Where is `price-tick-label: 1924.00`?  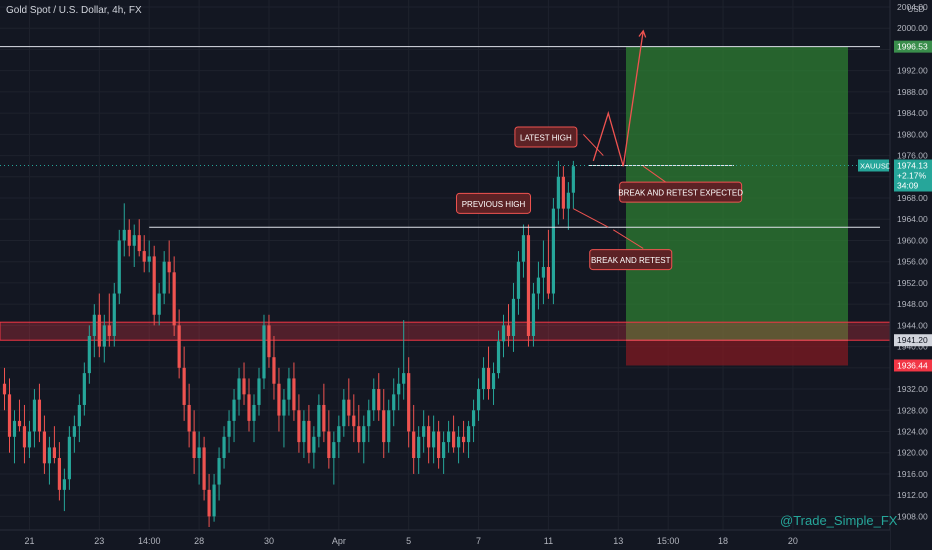
price-tick-label: 1924.00 is located at coordinates (912, 431).